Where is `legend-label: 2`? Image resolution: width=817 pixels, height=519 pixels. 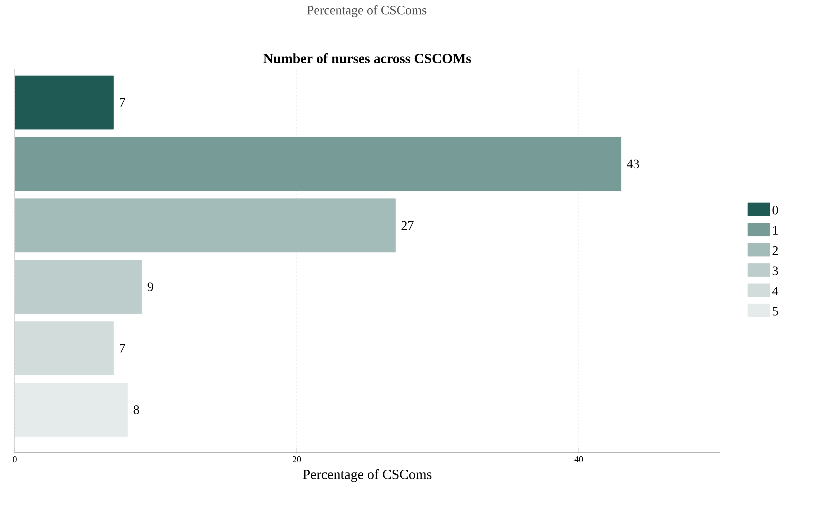
legend-label: 2 is located at coordinates (775, 251).